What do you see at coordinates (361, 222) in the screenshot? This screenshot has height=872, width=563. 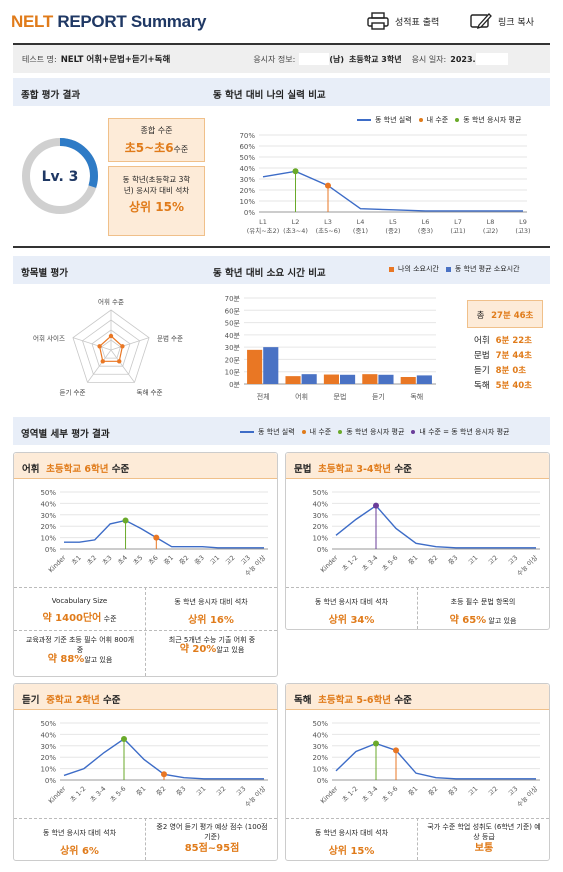 I see `x-tick-label: L4` at bounding box center [361, 222].